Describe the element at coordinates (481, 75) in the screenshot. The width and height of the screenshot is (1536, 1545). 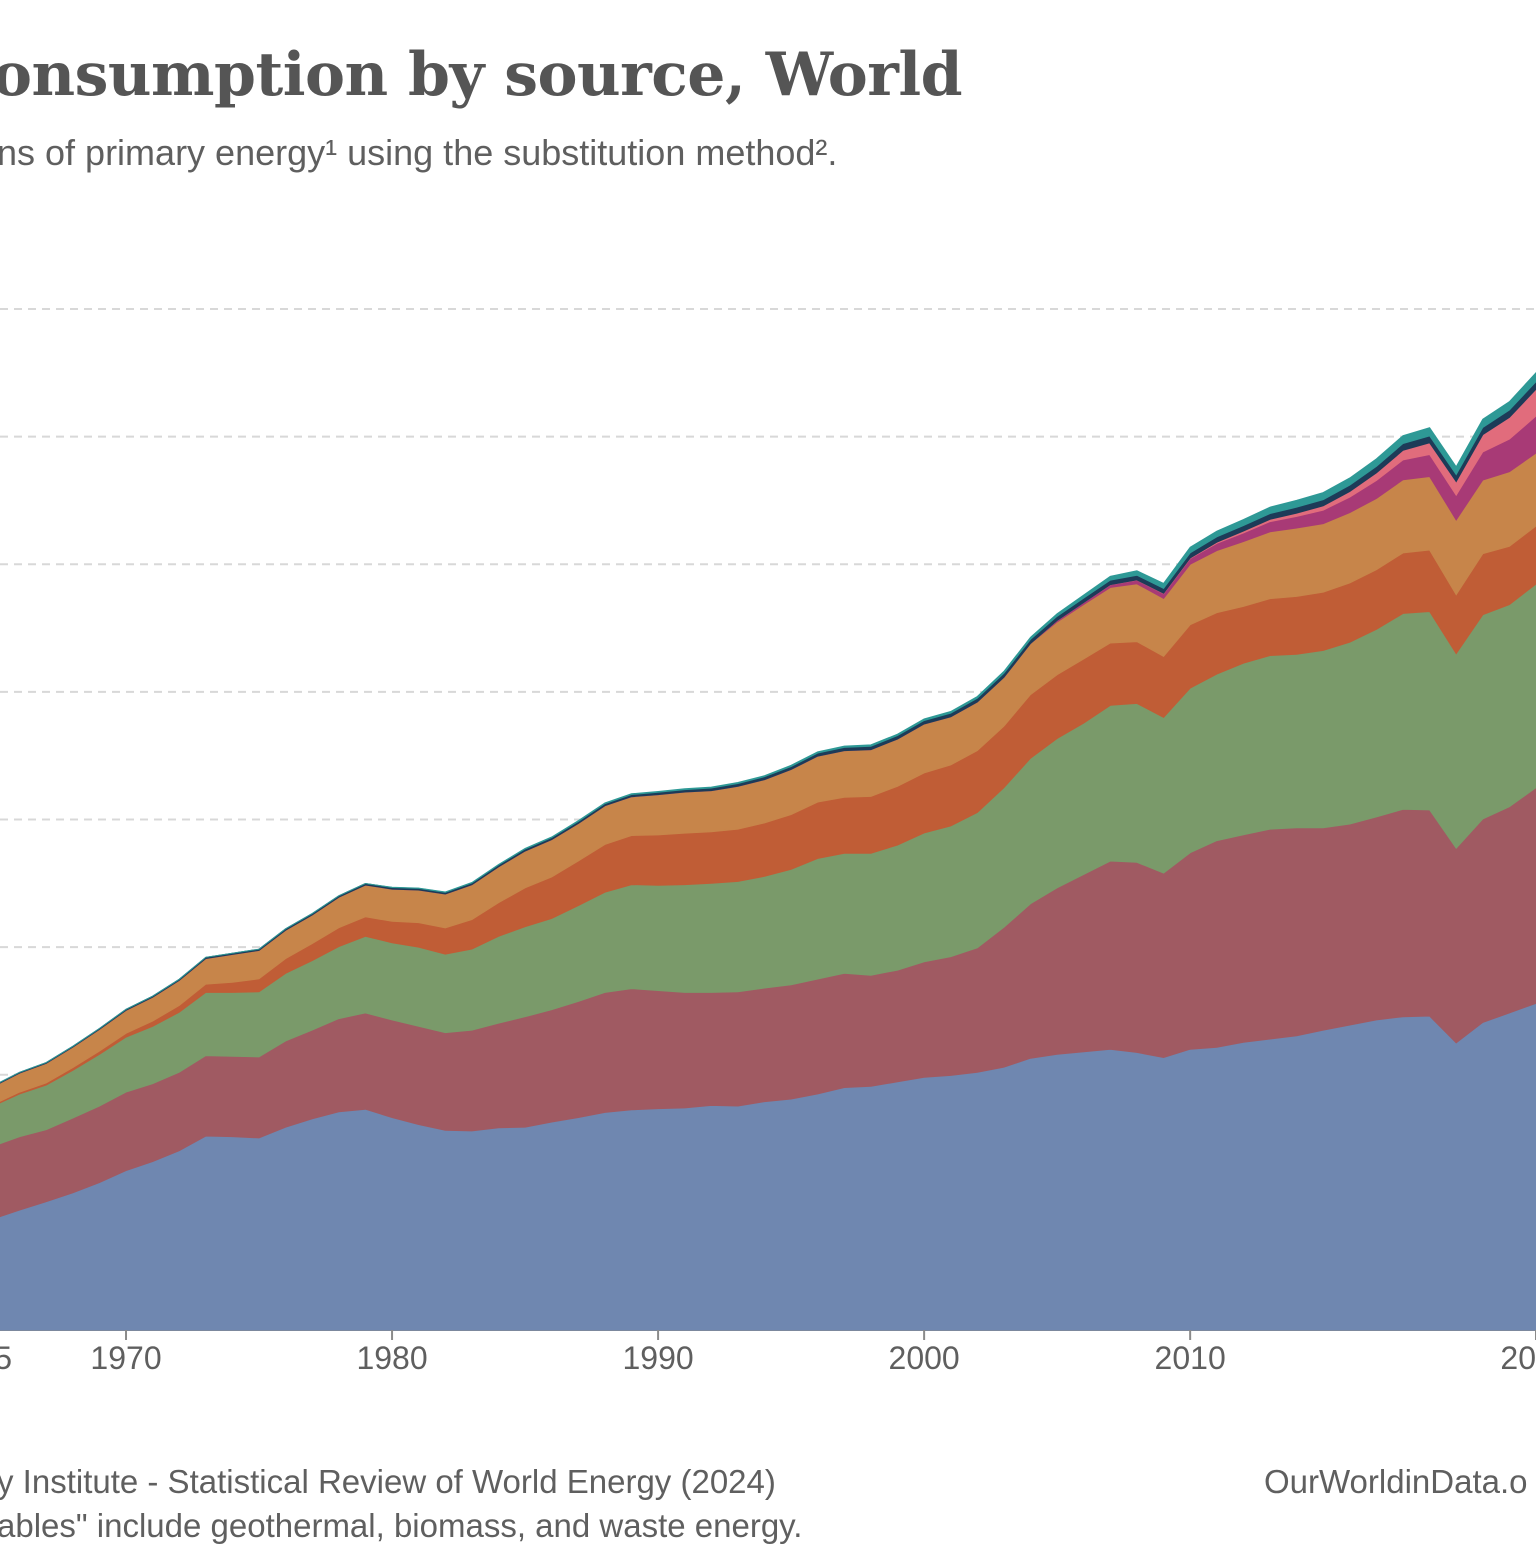
I see `chart-title: onsumption by source, World` at that location.